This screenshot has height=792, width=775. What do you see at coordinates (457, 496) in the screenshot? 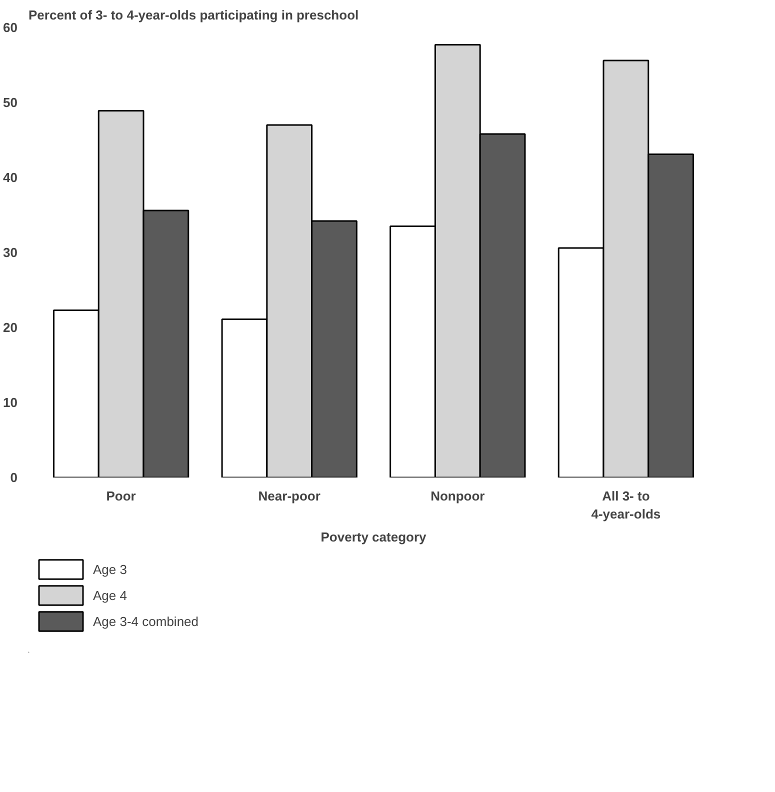
I see `x-tick-label: Nonpoor` at bounding box center [457, 496].